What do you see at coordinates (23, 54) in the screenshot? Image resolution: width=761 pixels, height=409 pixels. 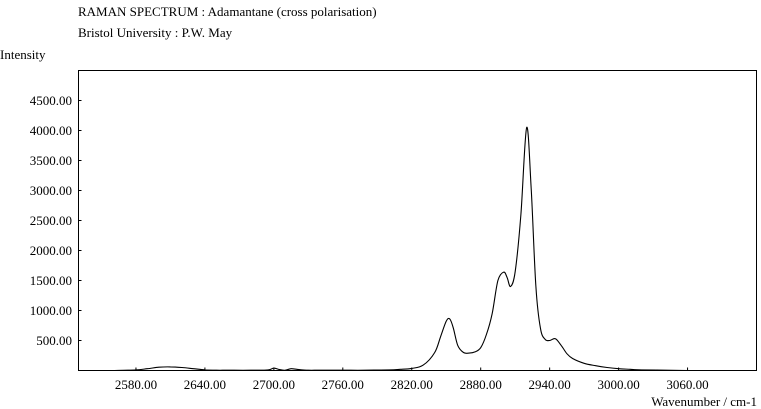 I see `y-axis-label: Intensity` at bounding box center [23, 54].